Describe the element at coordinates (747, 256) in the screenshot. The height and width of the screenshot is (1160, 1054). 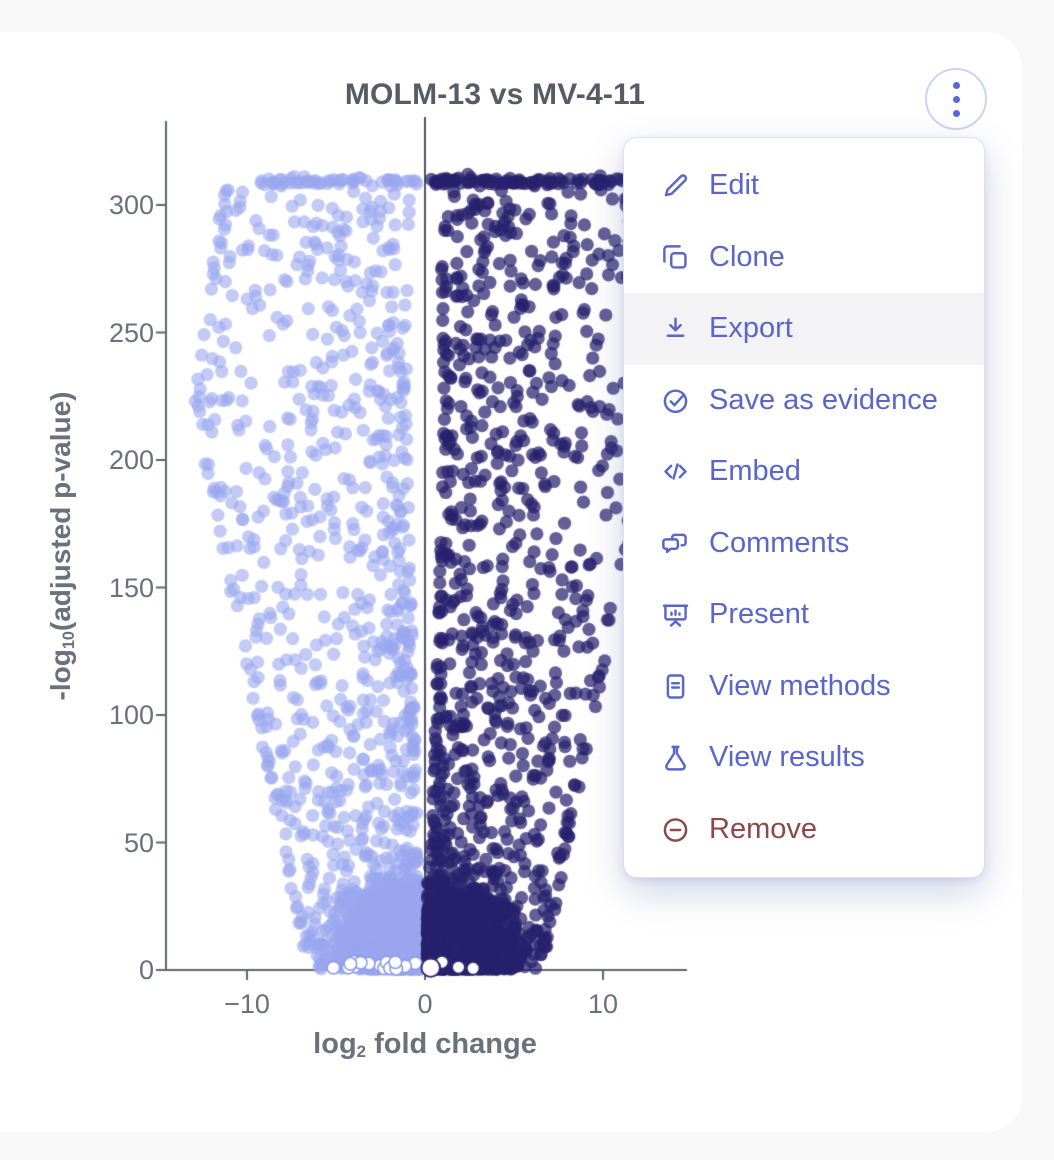
I see `menu-item-label: Clone` at that location.